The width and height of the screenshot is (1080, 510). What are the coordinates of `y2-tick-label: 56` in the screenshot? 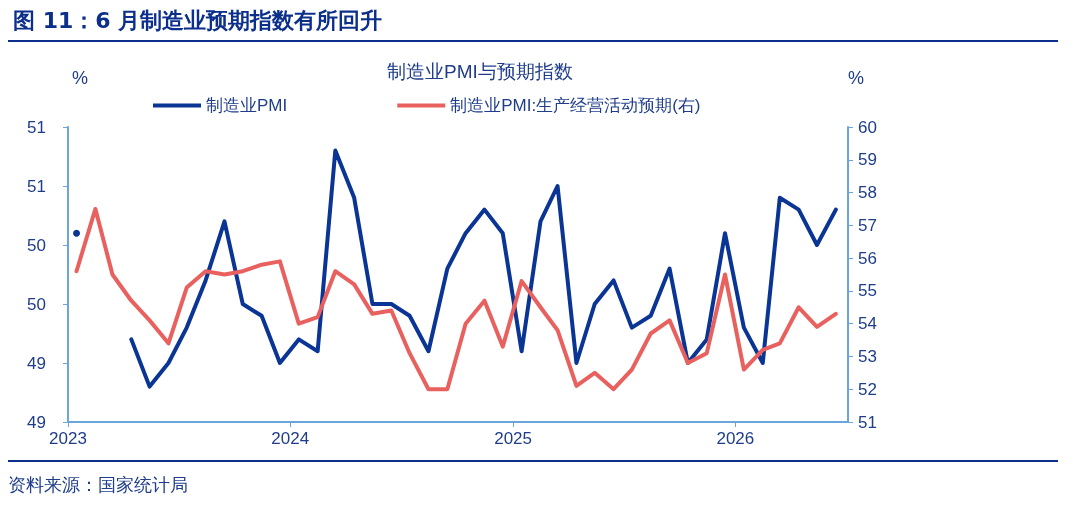 It's located at (867, 258).